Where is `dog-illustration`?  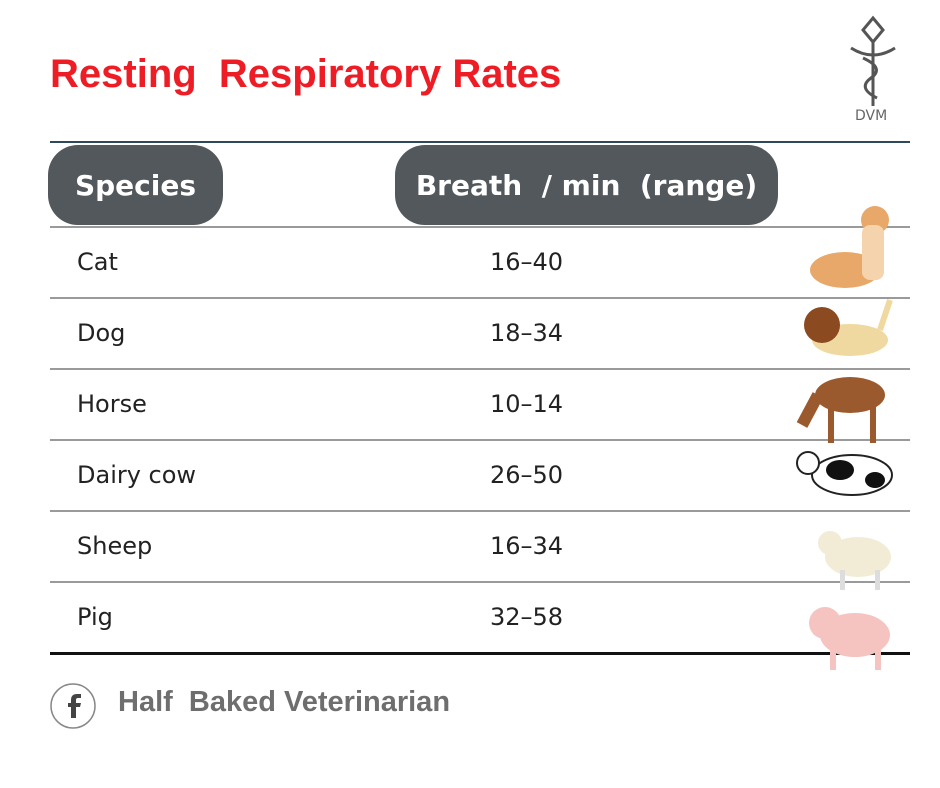 dog-illustration is located at coordinates (848, 327).